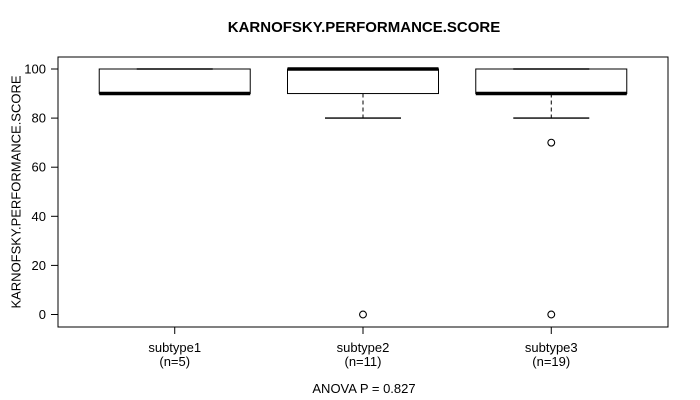 Image resolution: width=700 pixels, height=400 pixels. What do you see at coordinates (363, 347) in the screenshot?
I see `group-label: subtype2` at bounding box center [363, 347].